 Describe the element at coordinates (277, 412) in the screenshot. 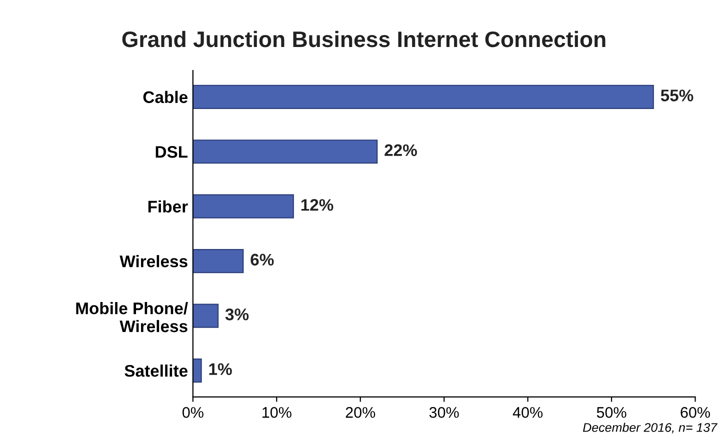

I see `x-tick-label: 10%` at that location.